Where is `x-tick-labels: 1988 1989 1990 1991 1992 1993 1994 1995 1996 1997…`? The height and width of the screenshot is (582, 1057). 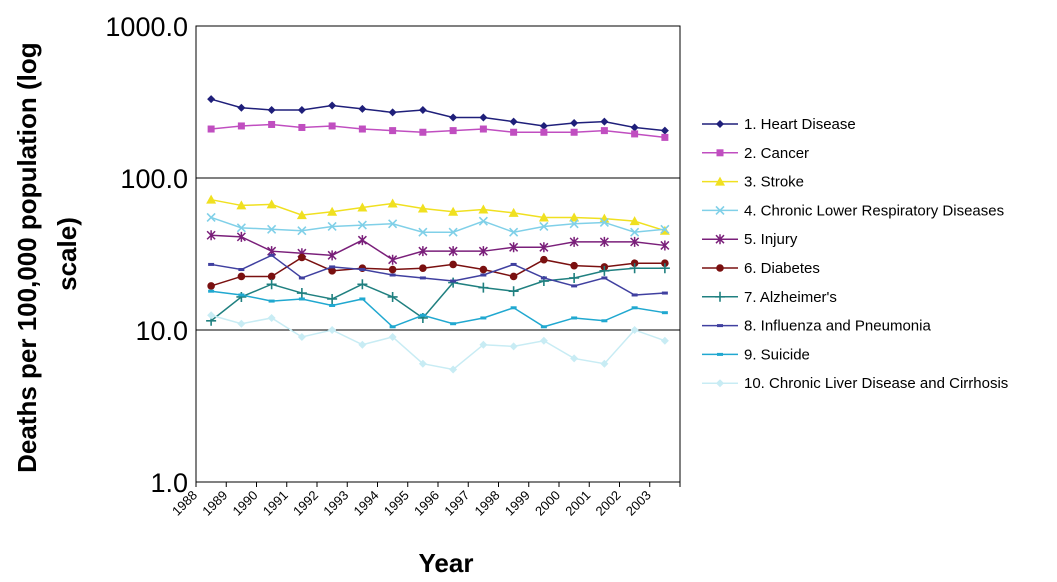
x-tick-labels: 1988 1989 1990 1991 1992 1993 1994 1995 1996 1997… is located at coordinates (425, 500).